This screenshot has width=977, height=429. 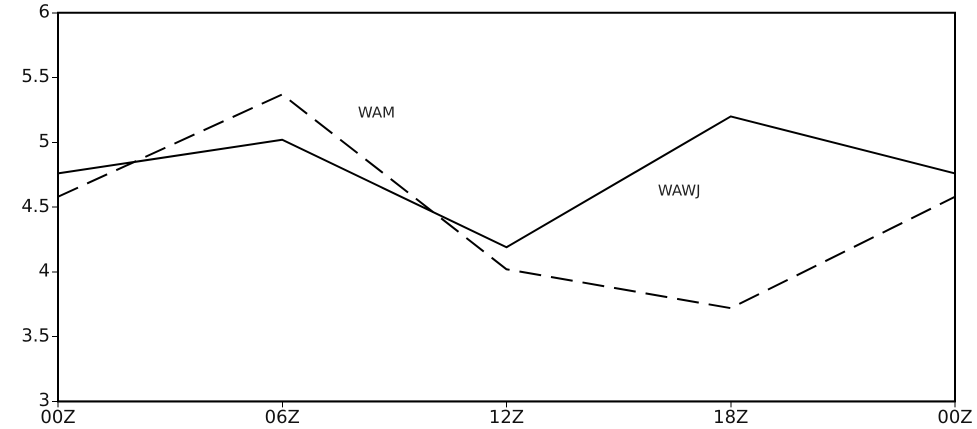 I want to click on y-tick-label: 5, so click(x=44, y=141).